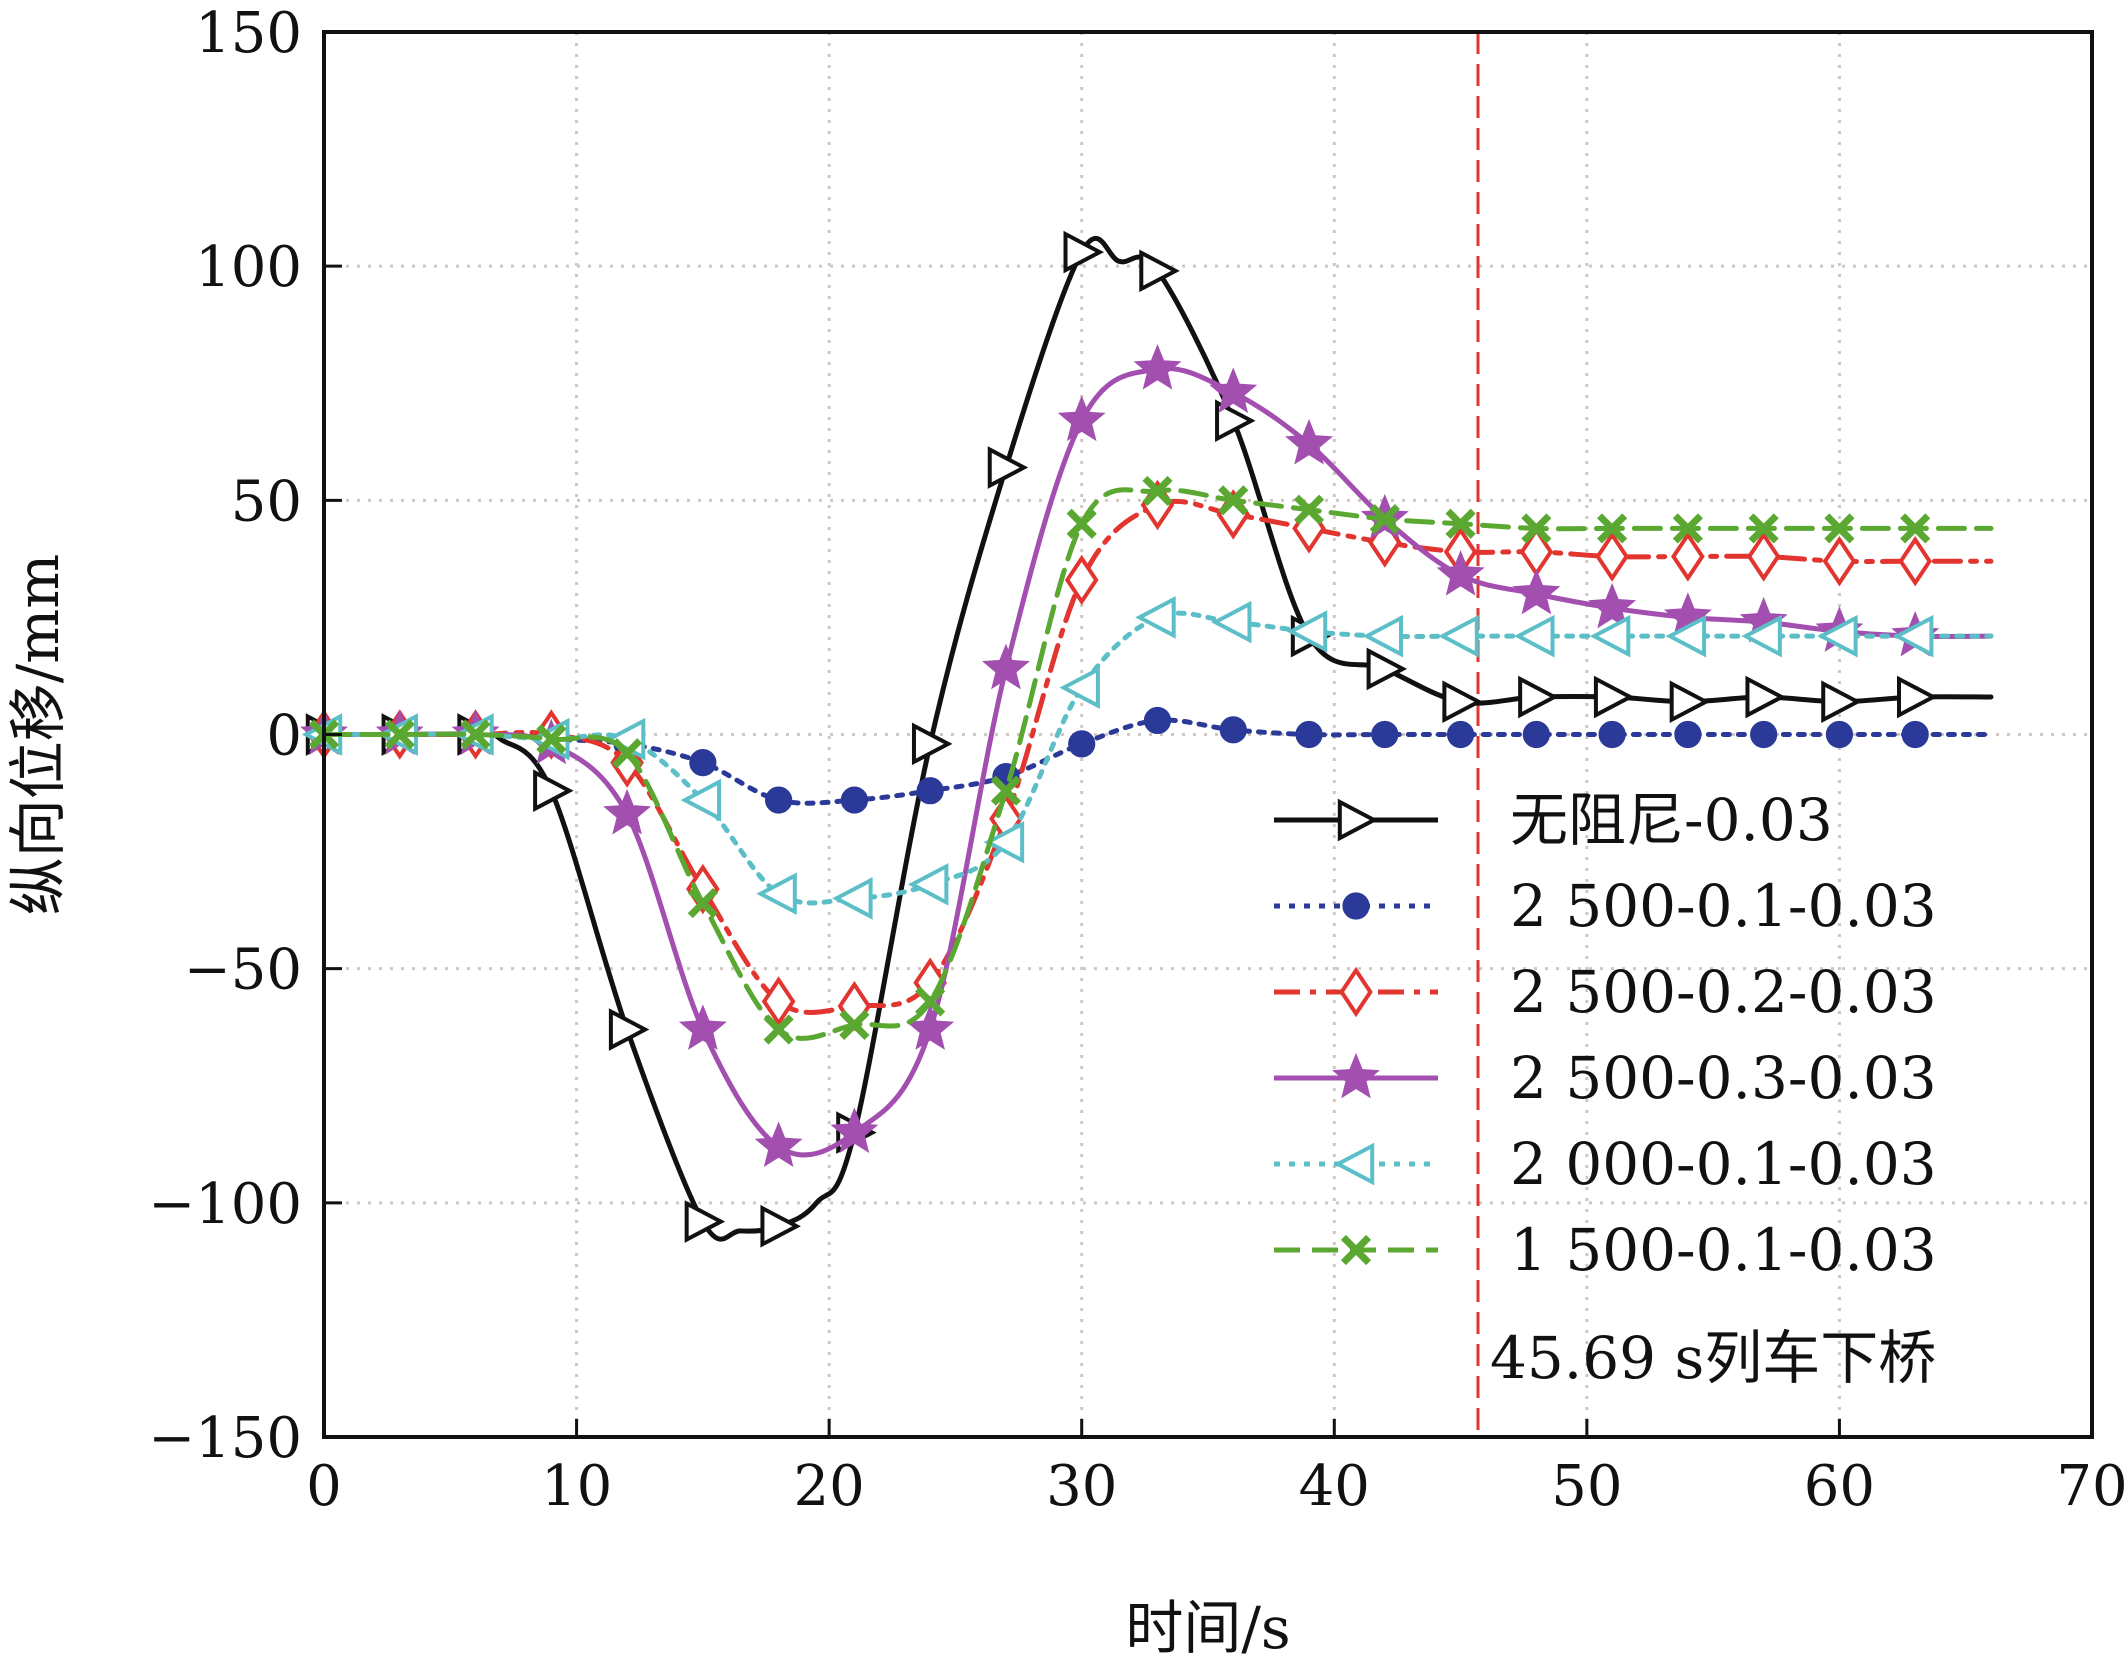 The height and width of the screenshot is (1664, 2128). What do you see at coordinates (1586, 1486) in the screenshot?
I see `x-tick-label: 50` at bounding box center [1586, 1486].